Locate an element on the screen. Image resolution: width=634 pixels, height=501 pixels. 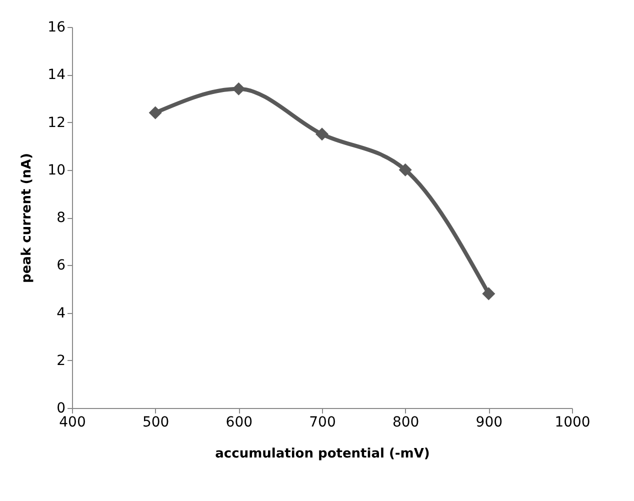
y-tick-label: 10 is located at coordinates (57, 170).